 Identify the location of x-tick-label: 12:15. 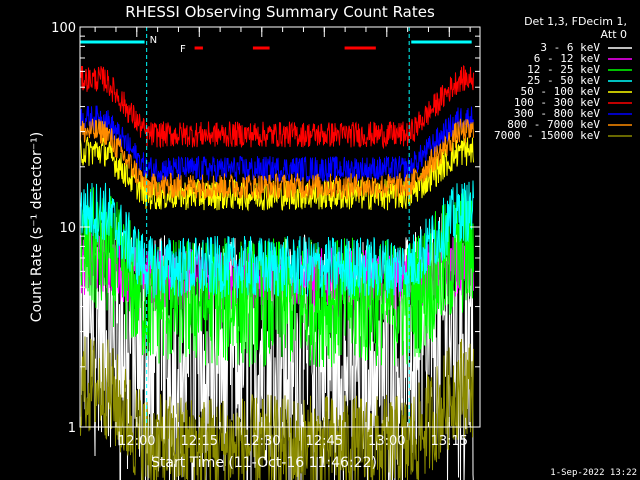
(199, 441).